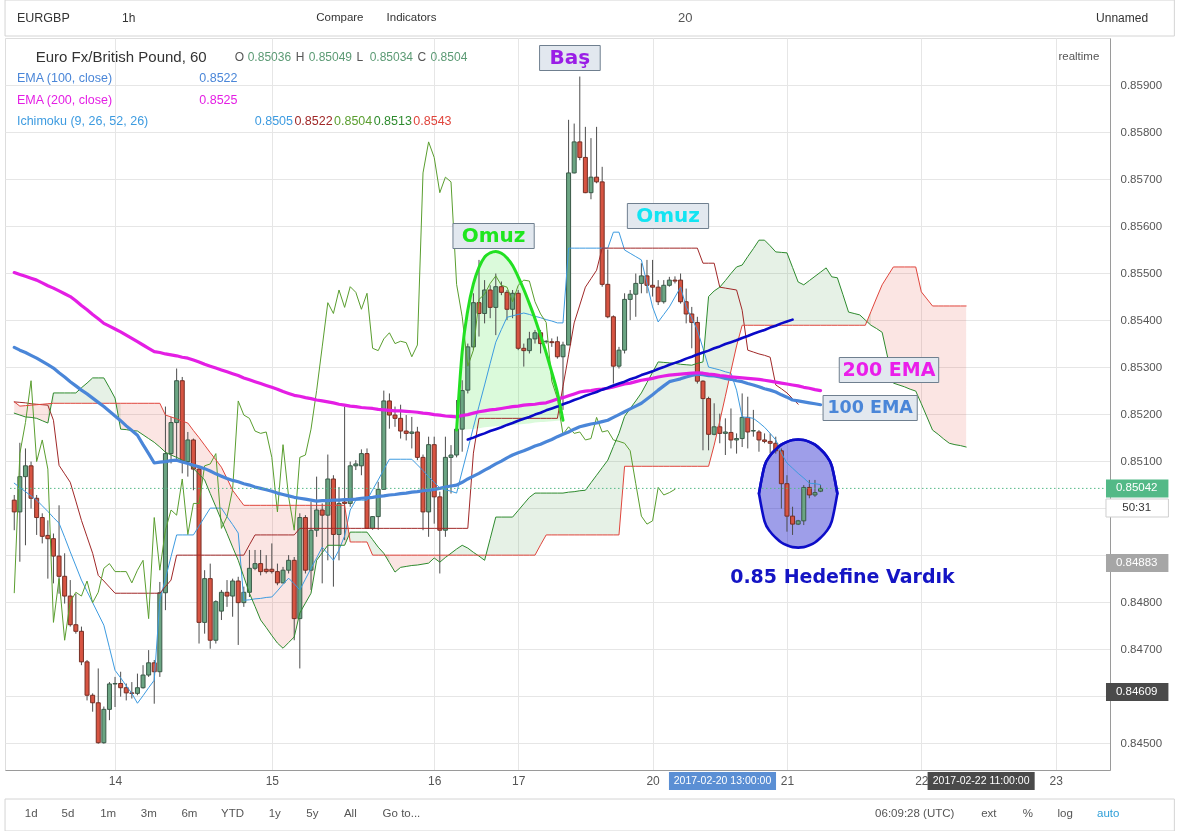 This screenshot has height=831, width=1180. I want to click on x-tick-label: 22, so click(922, 780).